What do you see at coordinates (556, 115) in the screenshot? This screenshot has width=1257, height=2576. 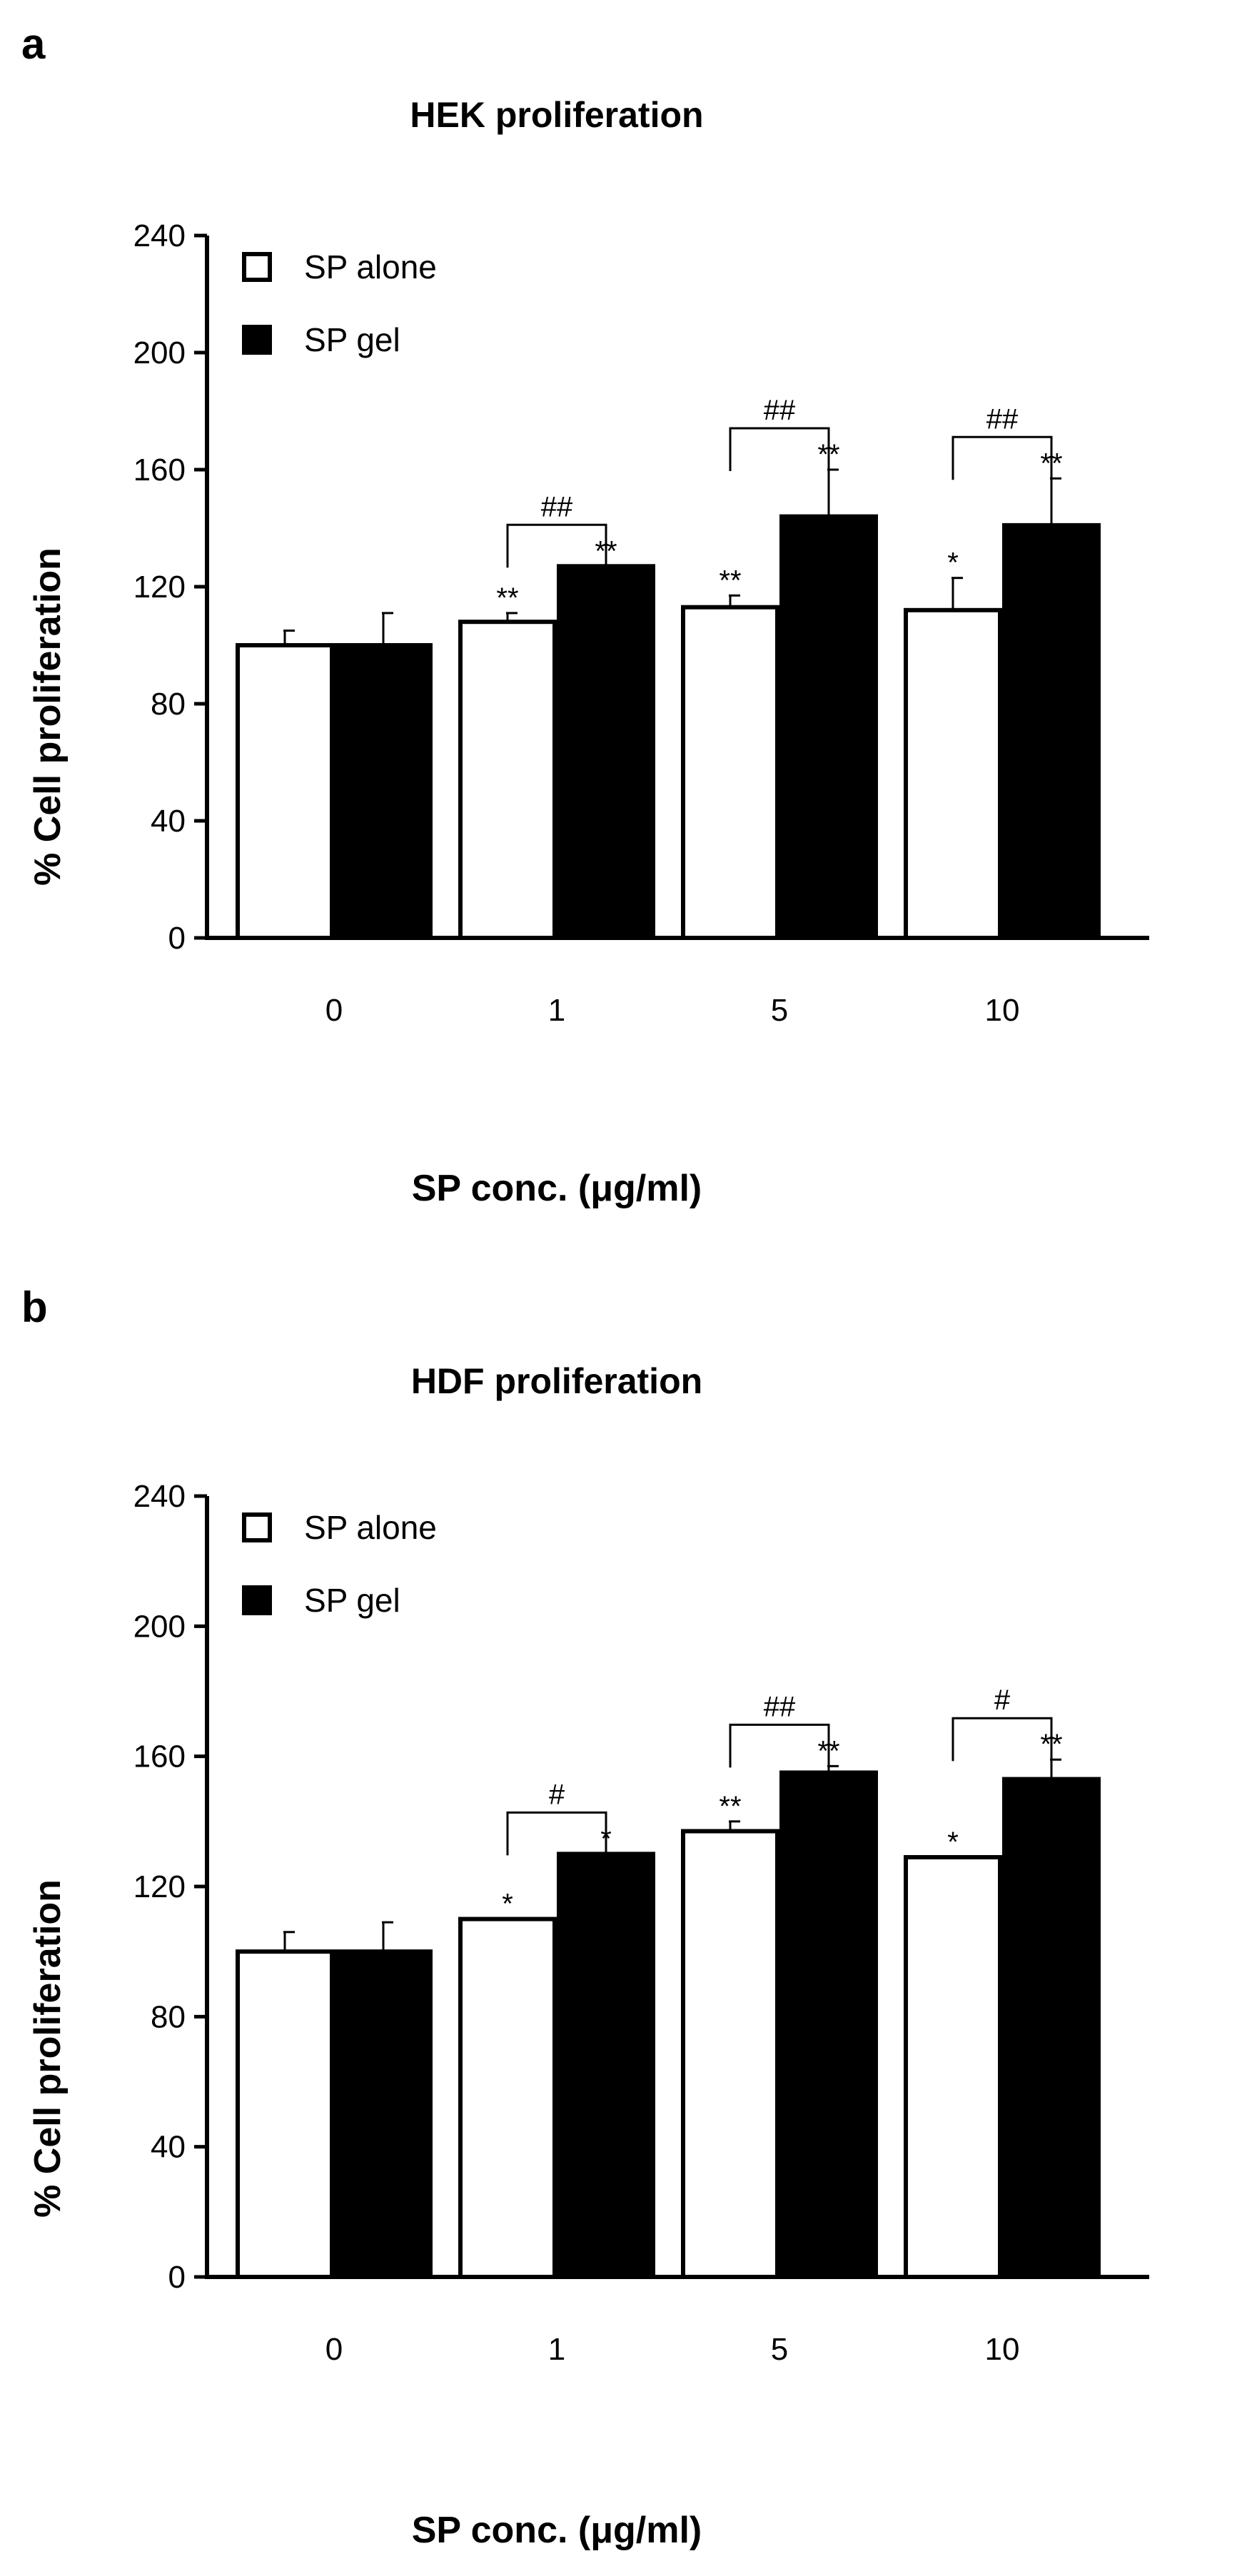 I see `chart-title: HEK proliferation` at bounding box center [556, 115].